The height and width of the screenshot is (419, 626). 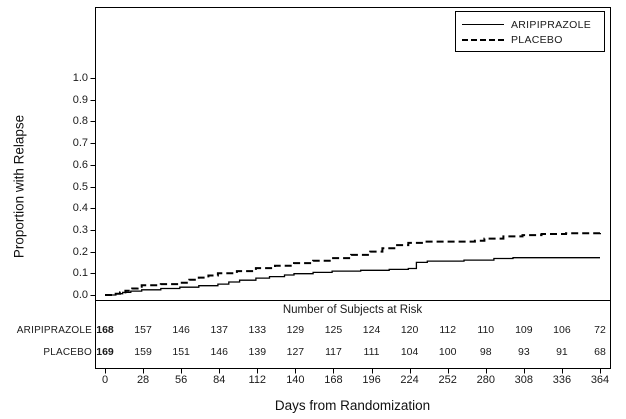 I want to click on x-axis-title: Days from Randomization, so click(x=352, y=405).